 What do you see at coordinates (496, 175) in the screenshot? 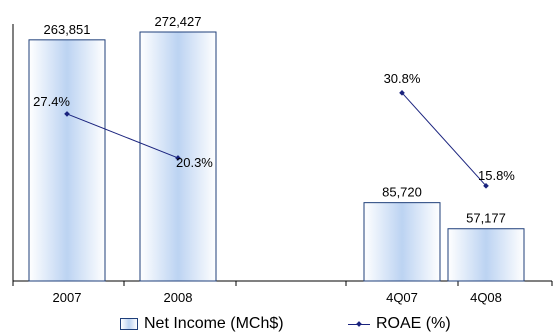
I see `roae-value-label: 15.8%` at bounding box center [496, 175].